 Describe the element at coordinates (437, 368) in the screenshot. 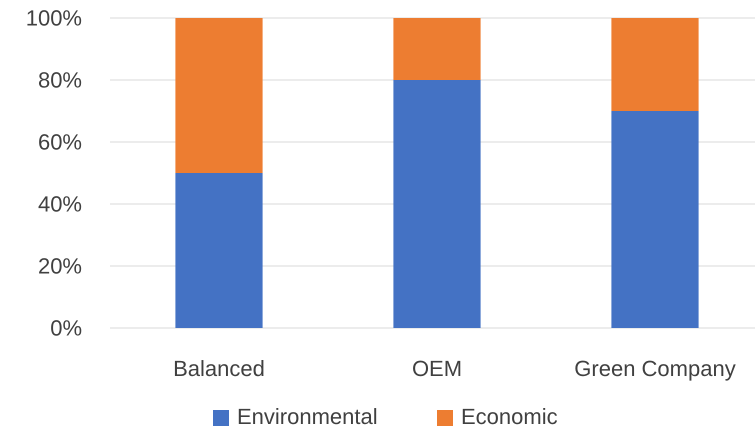

I see `x-tick-label: OEM` at that location.